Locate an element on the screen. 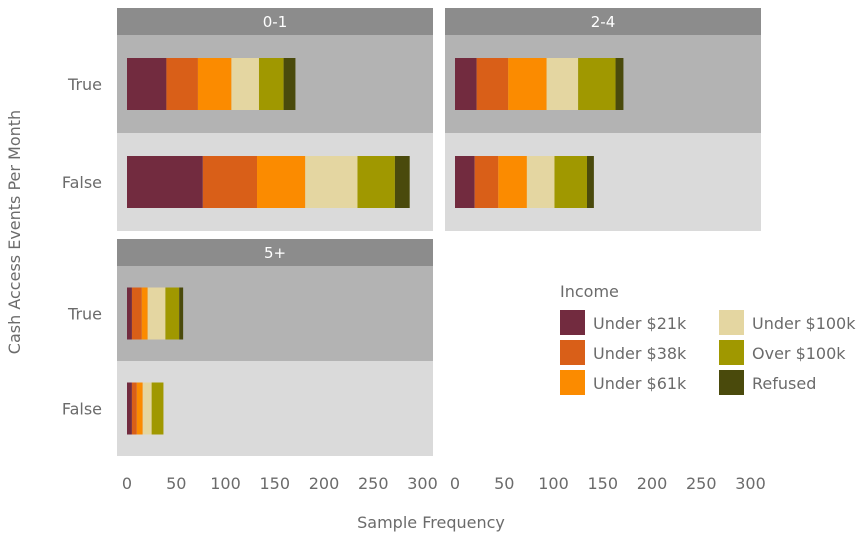 This screenshot has height=540, width=867. legend-label: Refused is located at coordinates (784, 383).